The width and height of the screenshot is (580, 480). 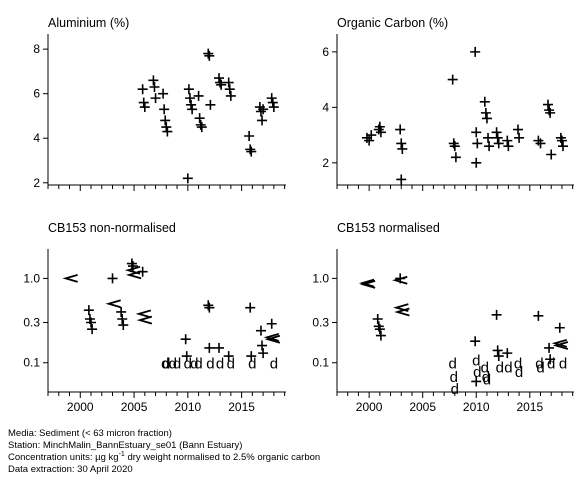 What do you see at coordinates (320, 323) in the screenshot?
I see `y-tick-label: 0.3` at bounding box center [320, 323].